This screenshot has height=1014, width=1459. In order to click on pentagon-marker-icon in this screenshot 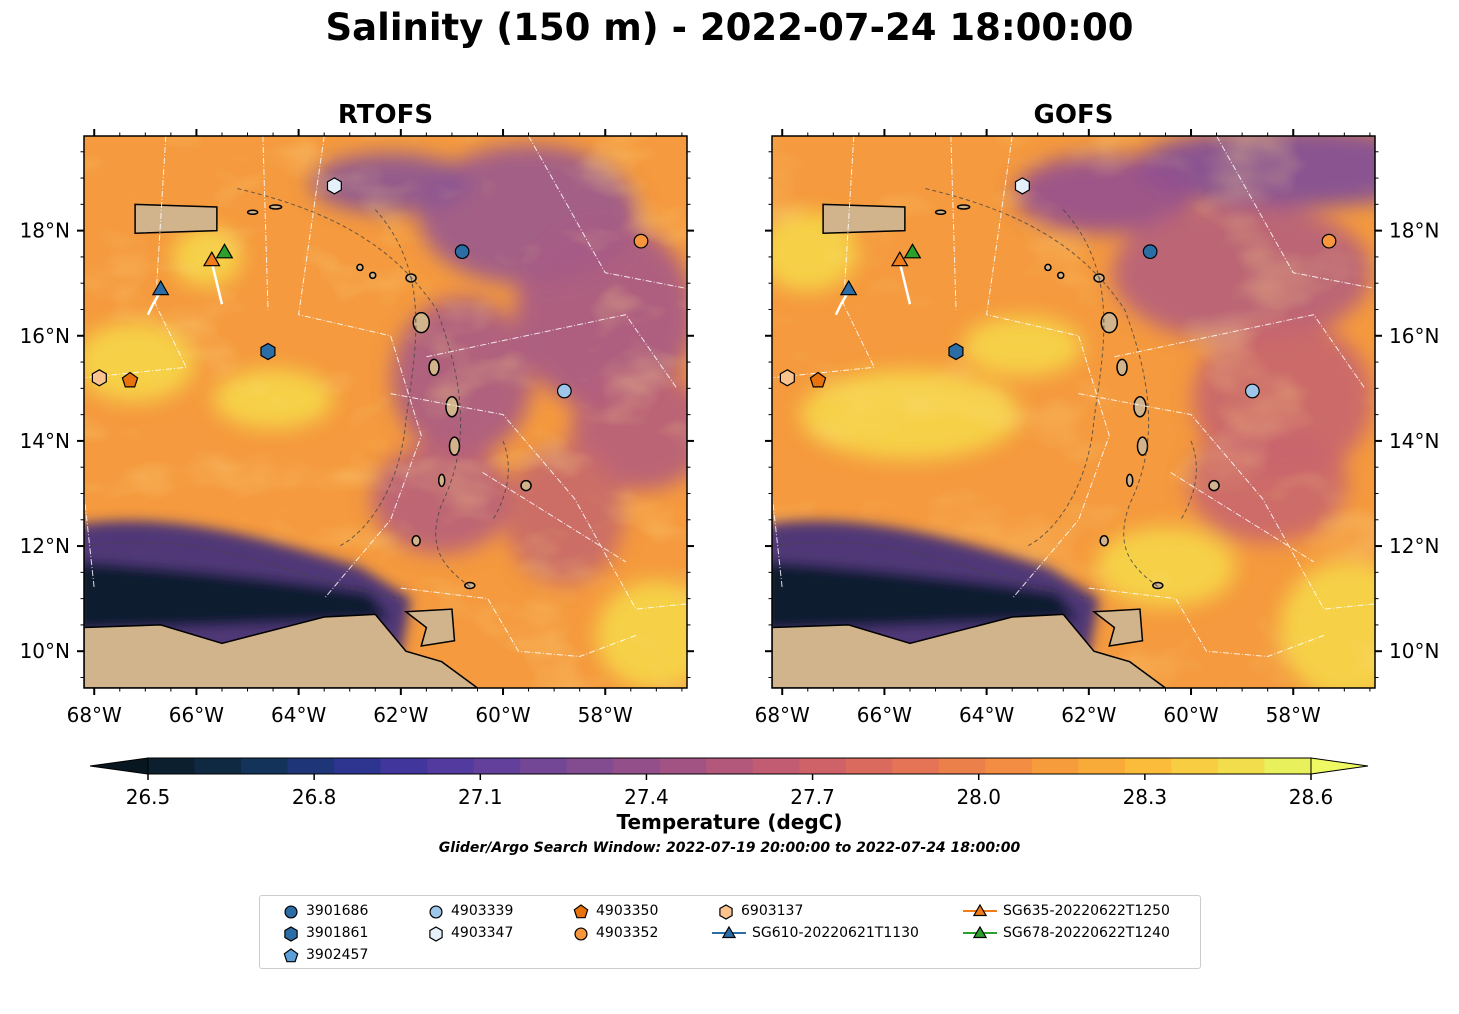, I will do `click(291, 955)`.